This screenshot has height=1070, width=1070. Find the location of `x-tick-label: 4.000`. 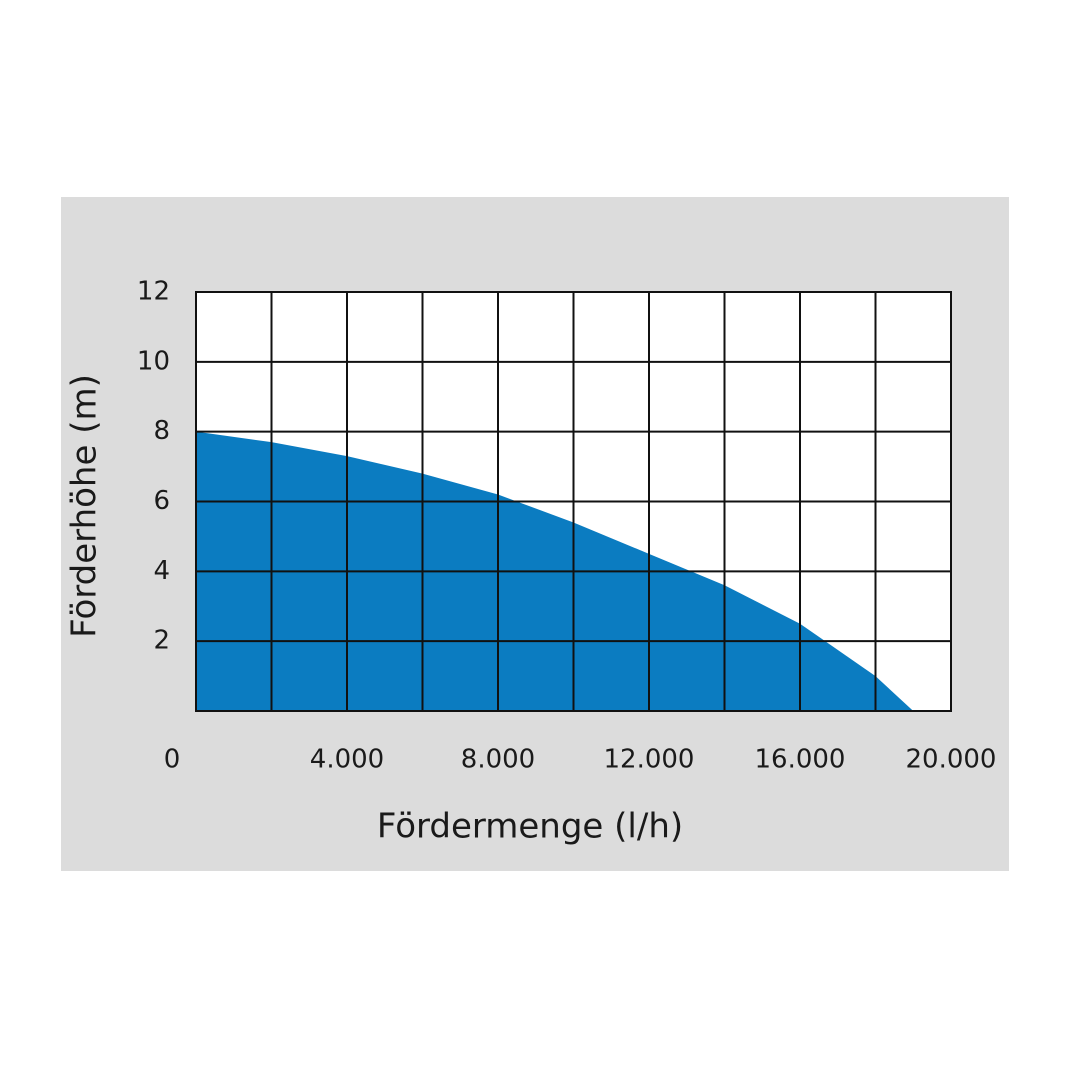

x-tick-label: 4.000 is located at coordinates (347, 760).